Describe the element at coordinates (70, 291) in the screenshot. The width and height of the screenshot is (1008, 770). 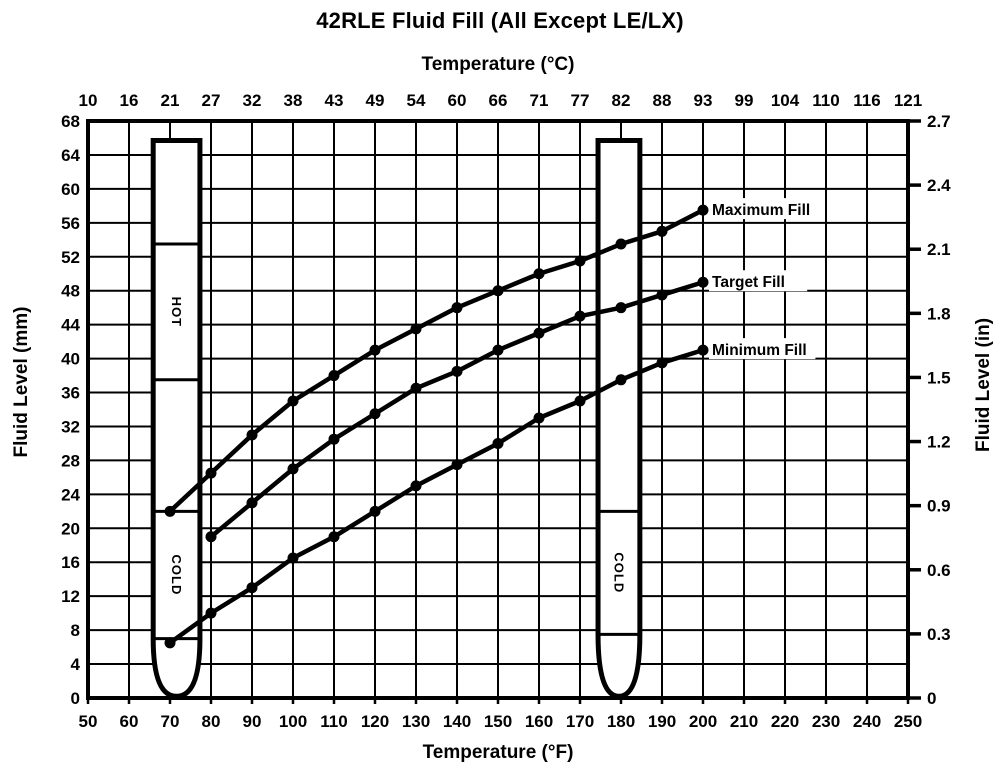
I see `left-axis-tick-label: 48` at that location.